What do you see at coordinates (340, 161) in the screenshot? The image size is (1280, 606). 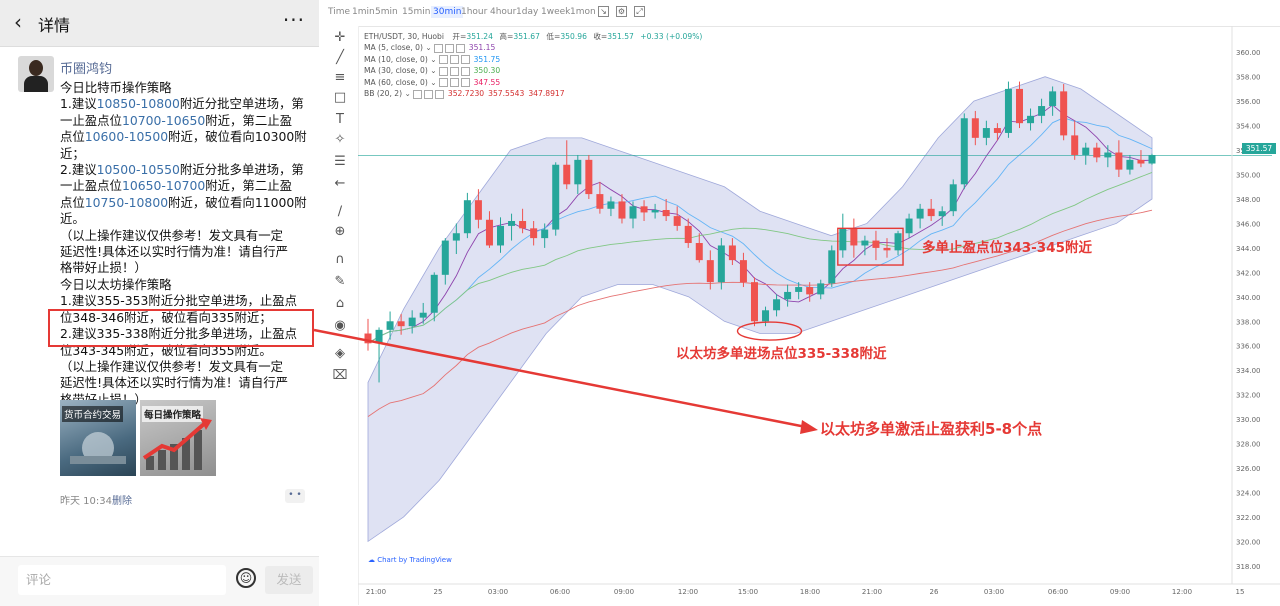 I see `prediction-icon: ☰` at bounding box center [340, 161].